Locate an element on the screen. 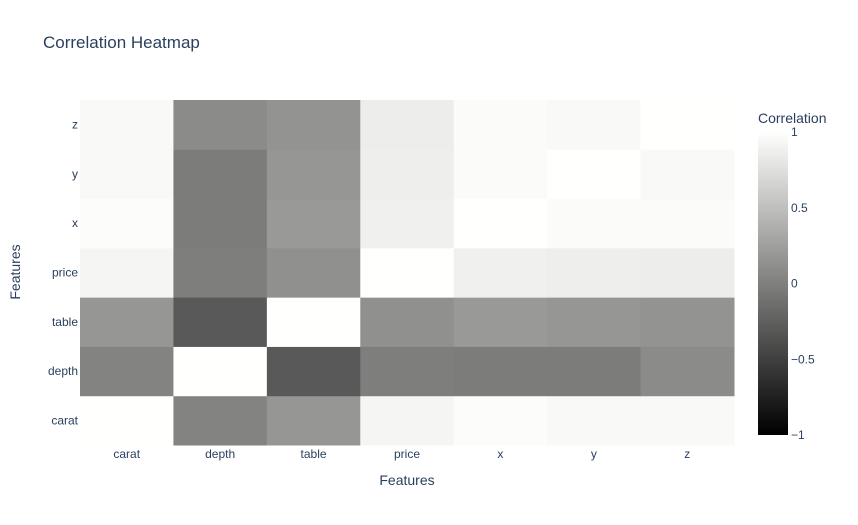 The height and width of the screenshot is (525, 858). heatmap-cell-depth-y is located at coordinates (594, 371).